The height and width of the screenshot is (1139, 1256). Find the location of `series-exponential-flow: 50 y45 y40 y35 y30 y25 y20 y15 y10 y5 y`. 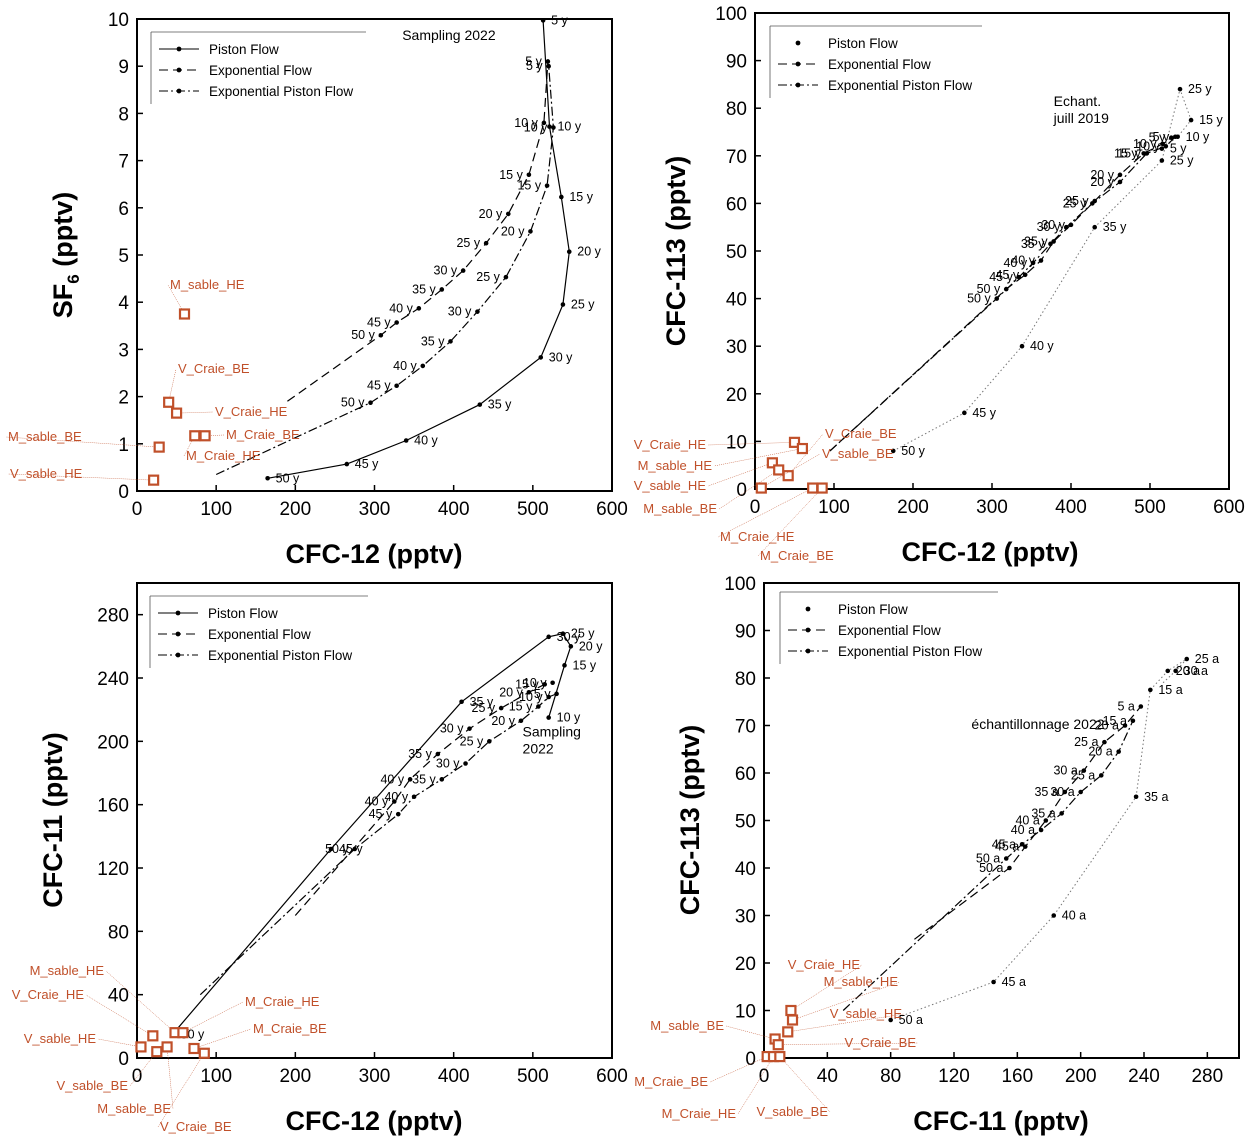

series-exponential-flow: 50 y45 y40 y35 y30 y25 y20 y15 y10 y5 y is located at coordinates (1001, 291).